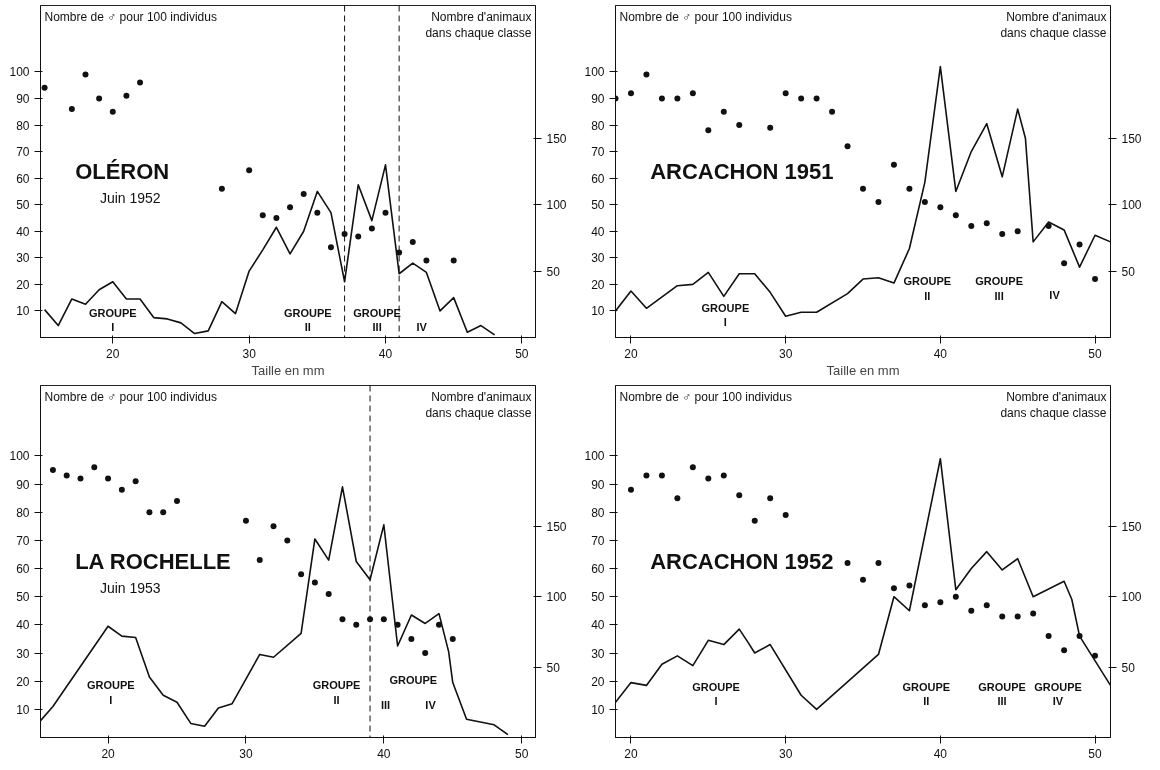 This screenshot has height=770, width=1160. What do you see at coordinates (130, 197) in the screenshot?
I see `text: Juin 1952` at bounding box center [130, 197].